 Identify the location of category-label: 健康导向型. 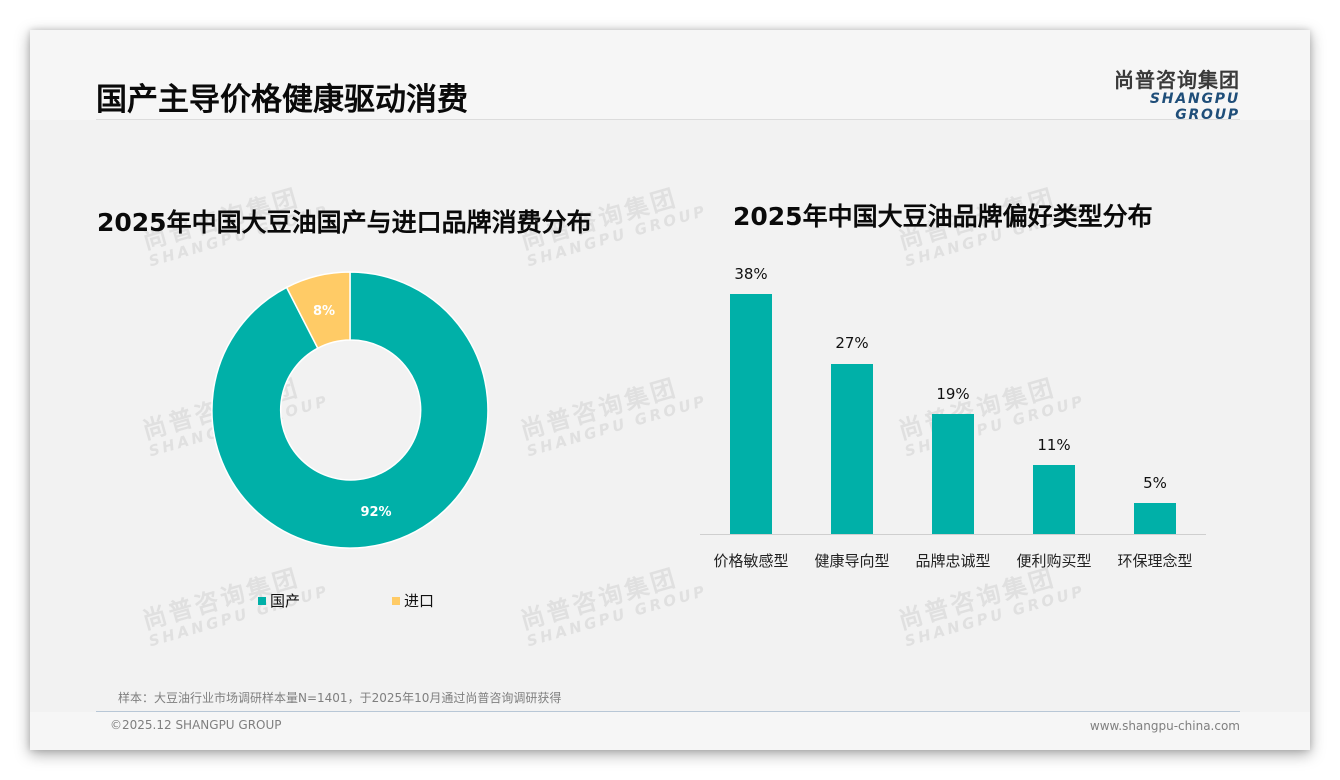
(852, 561).